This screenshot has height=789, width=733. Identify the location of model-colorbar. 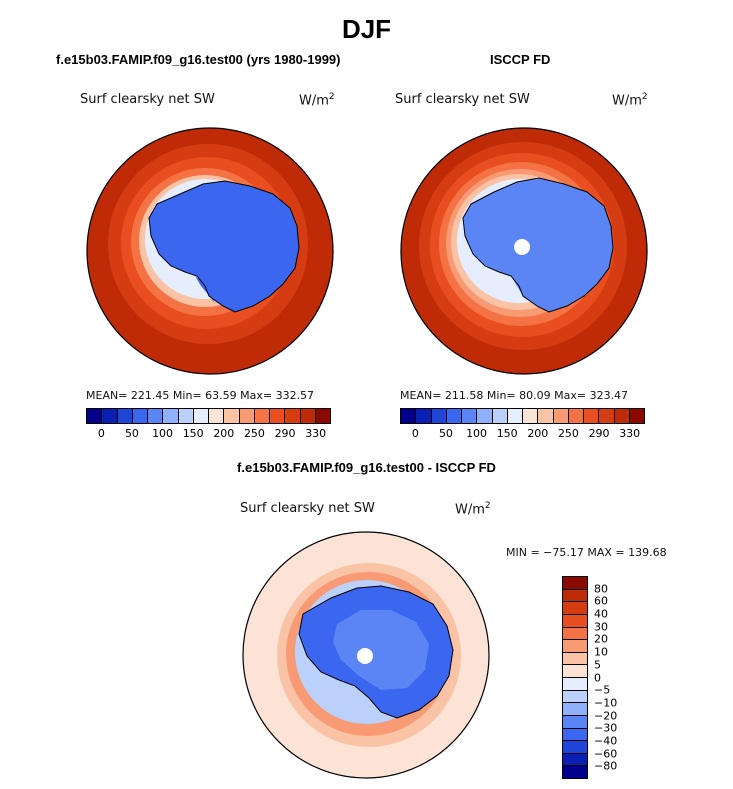
(208, 416).